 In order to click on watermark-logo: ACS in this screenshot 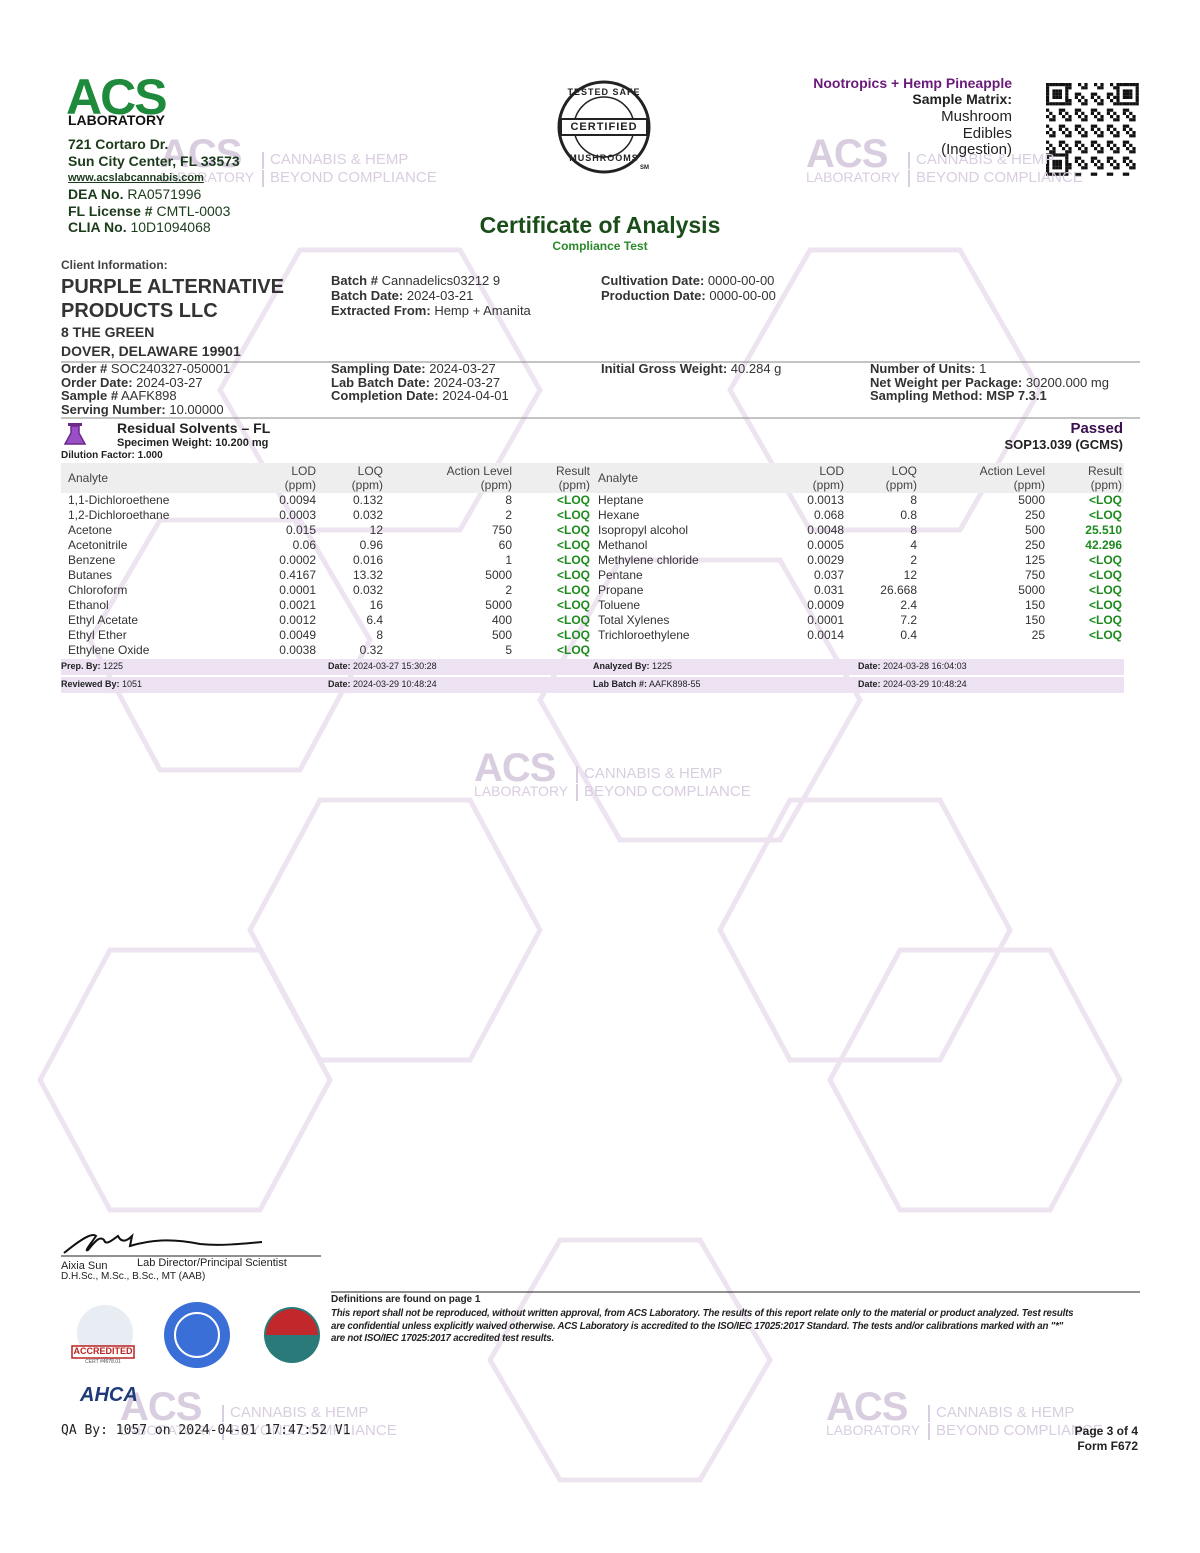, I will do `click(847, 154)`.